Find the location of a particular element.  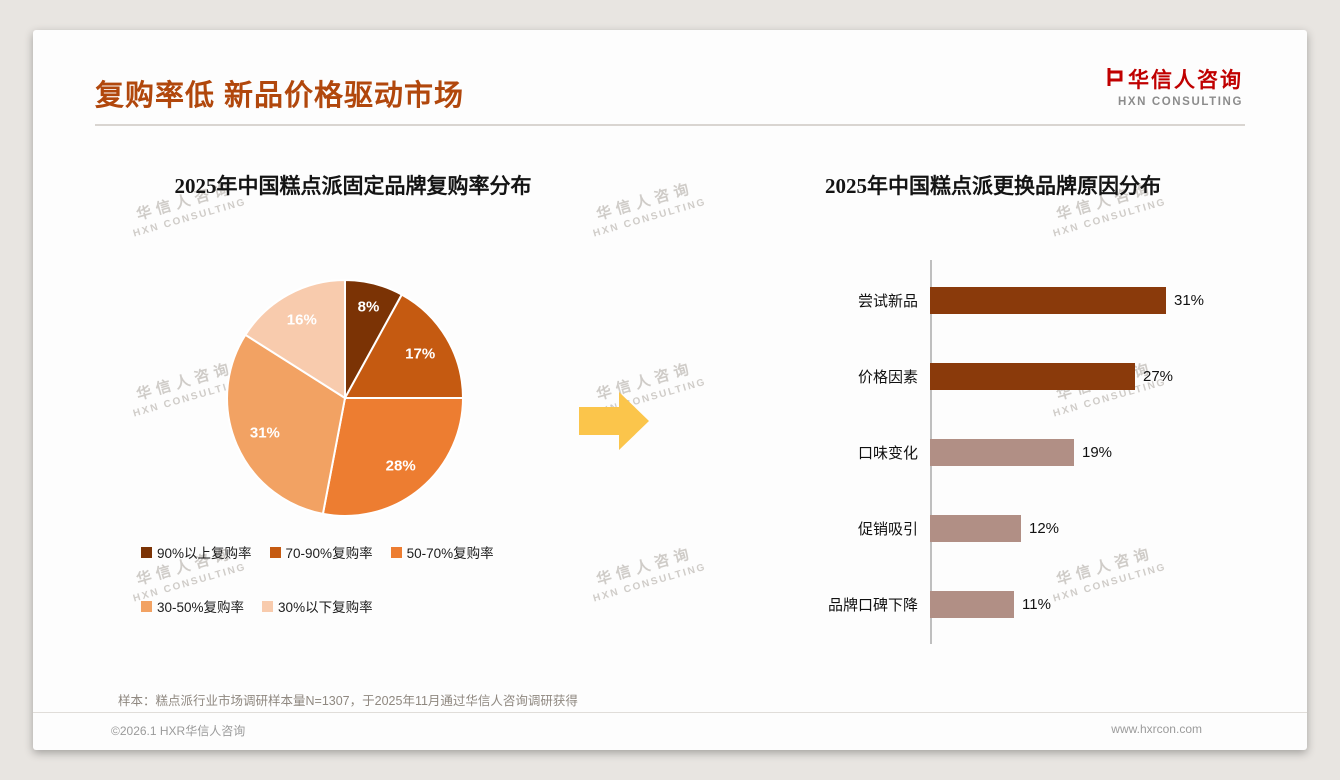

bar-track: 11% is located at coordinates (990, 604).